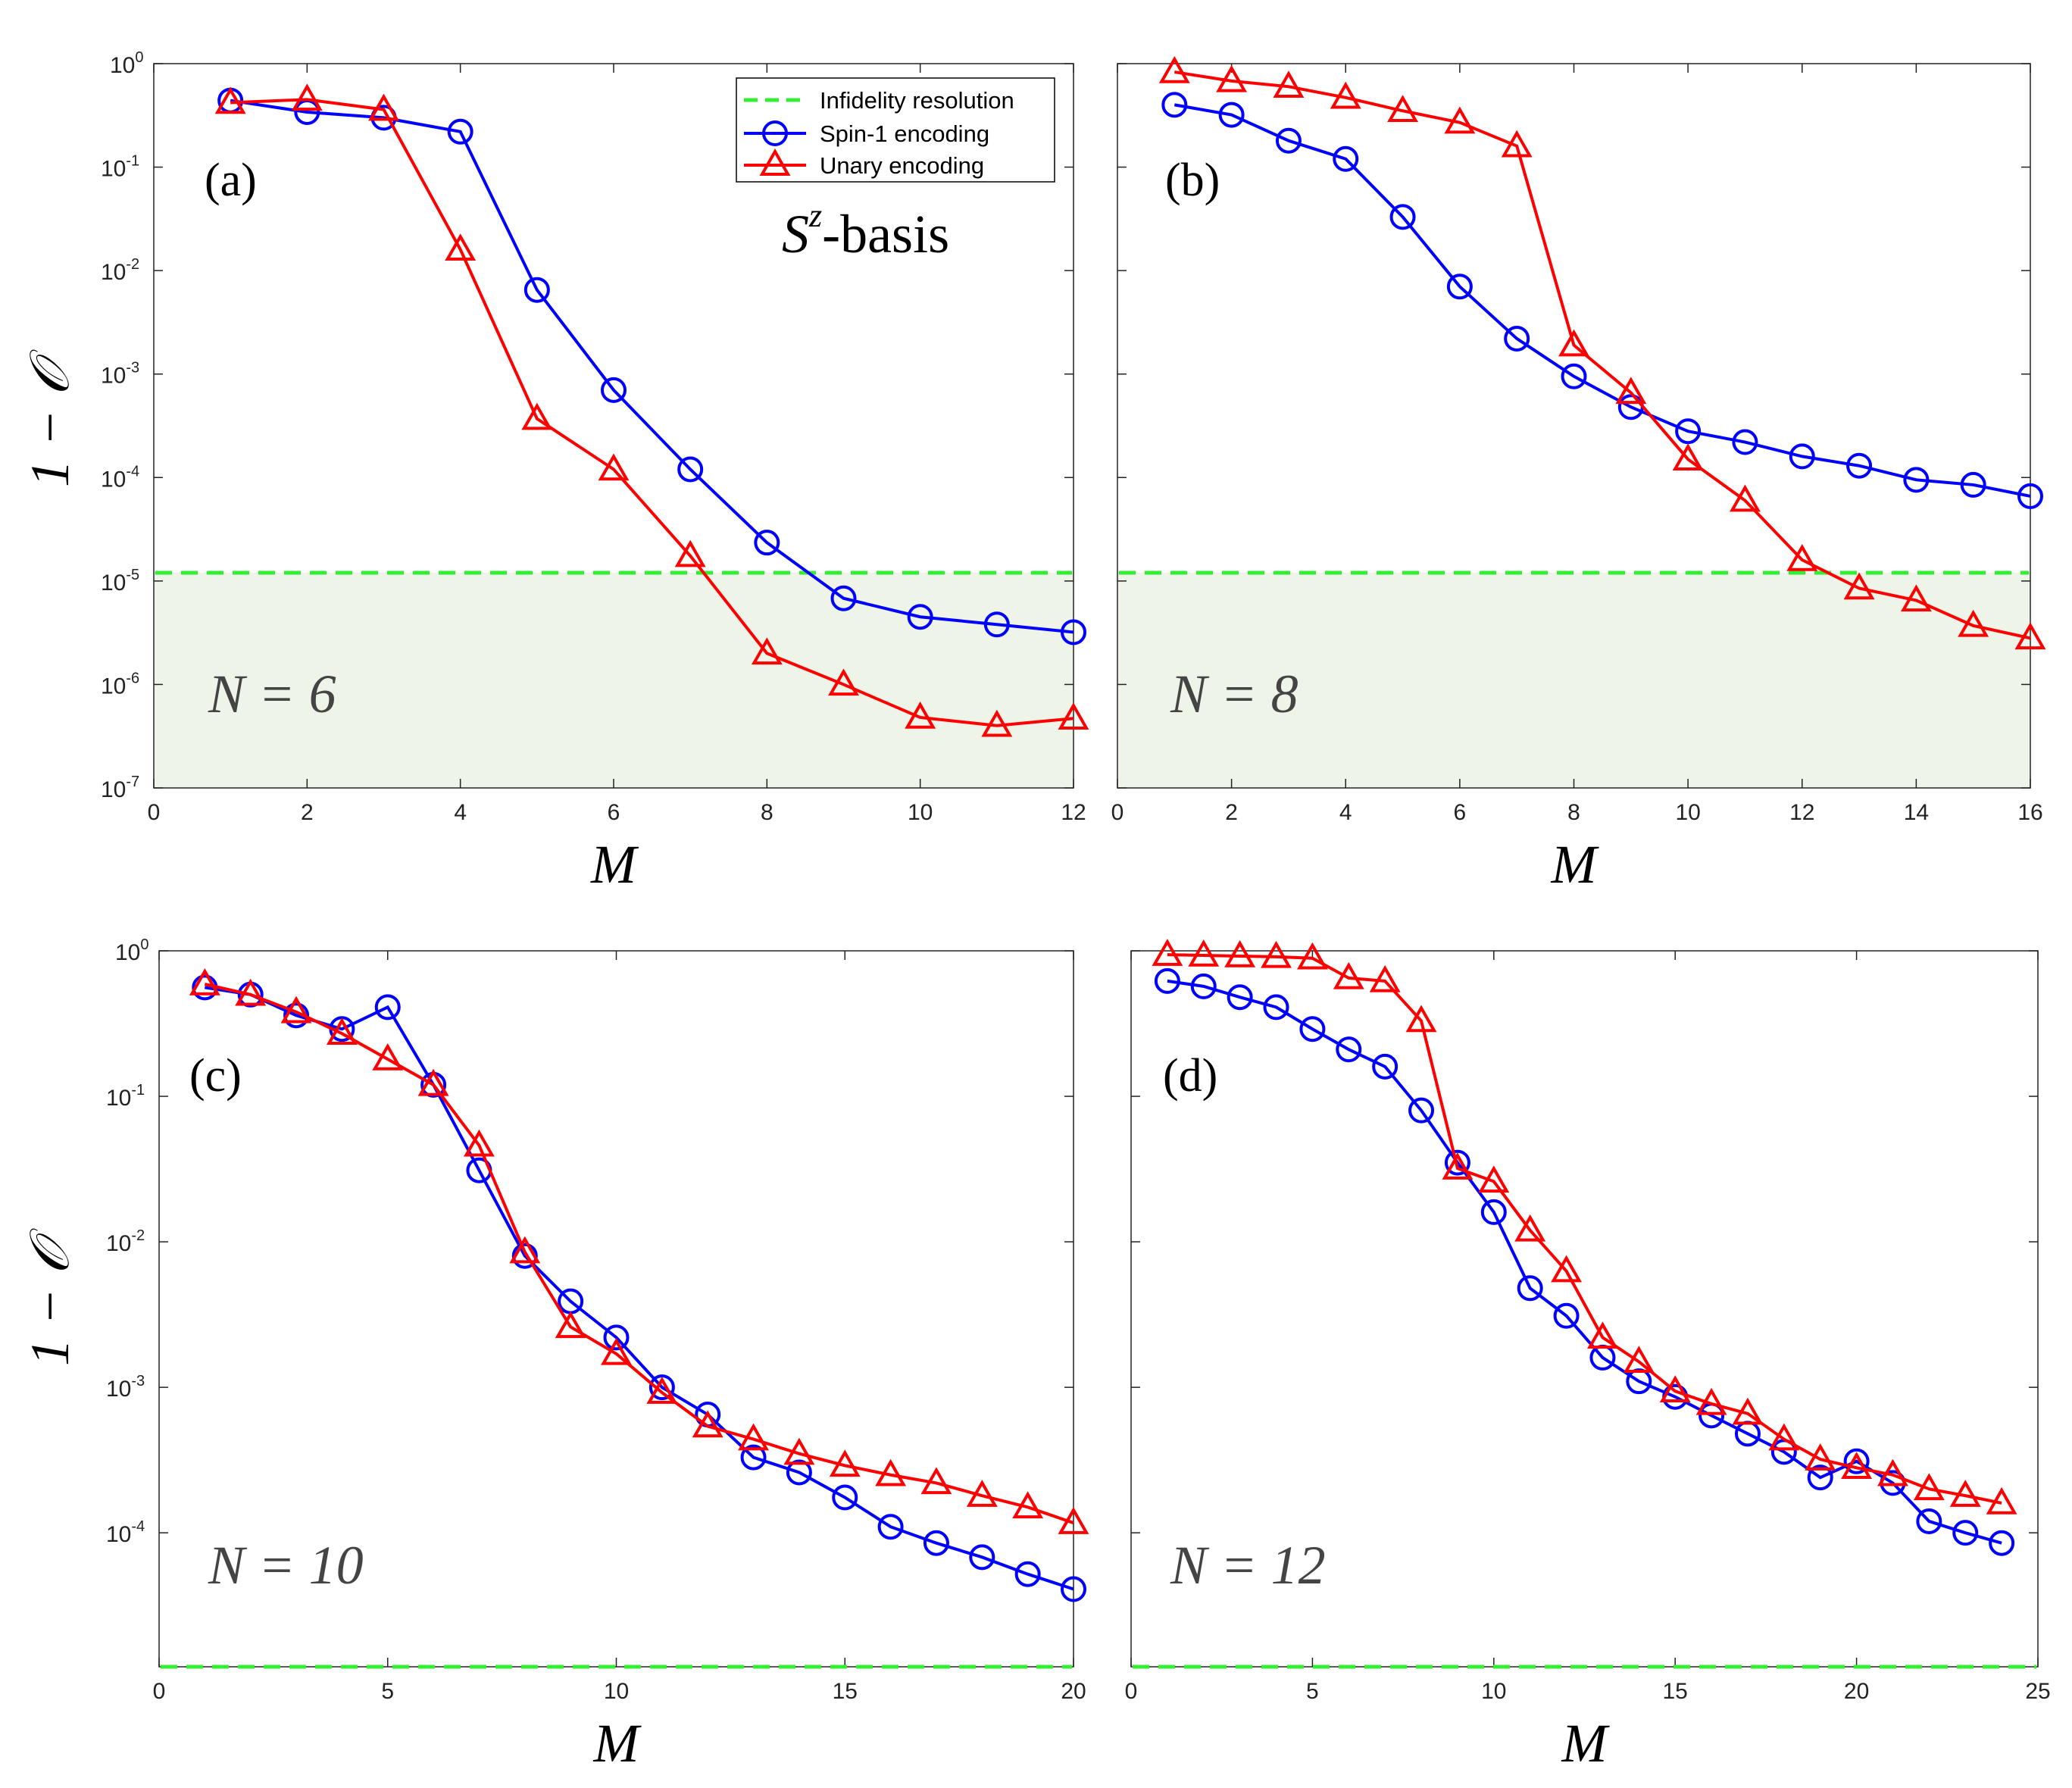  I want to click on legend-spin1-label: Spin-1 encoding, so click(904, 133).